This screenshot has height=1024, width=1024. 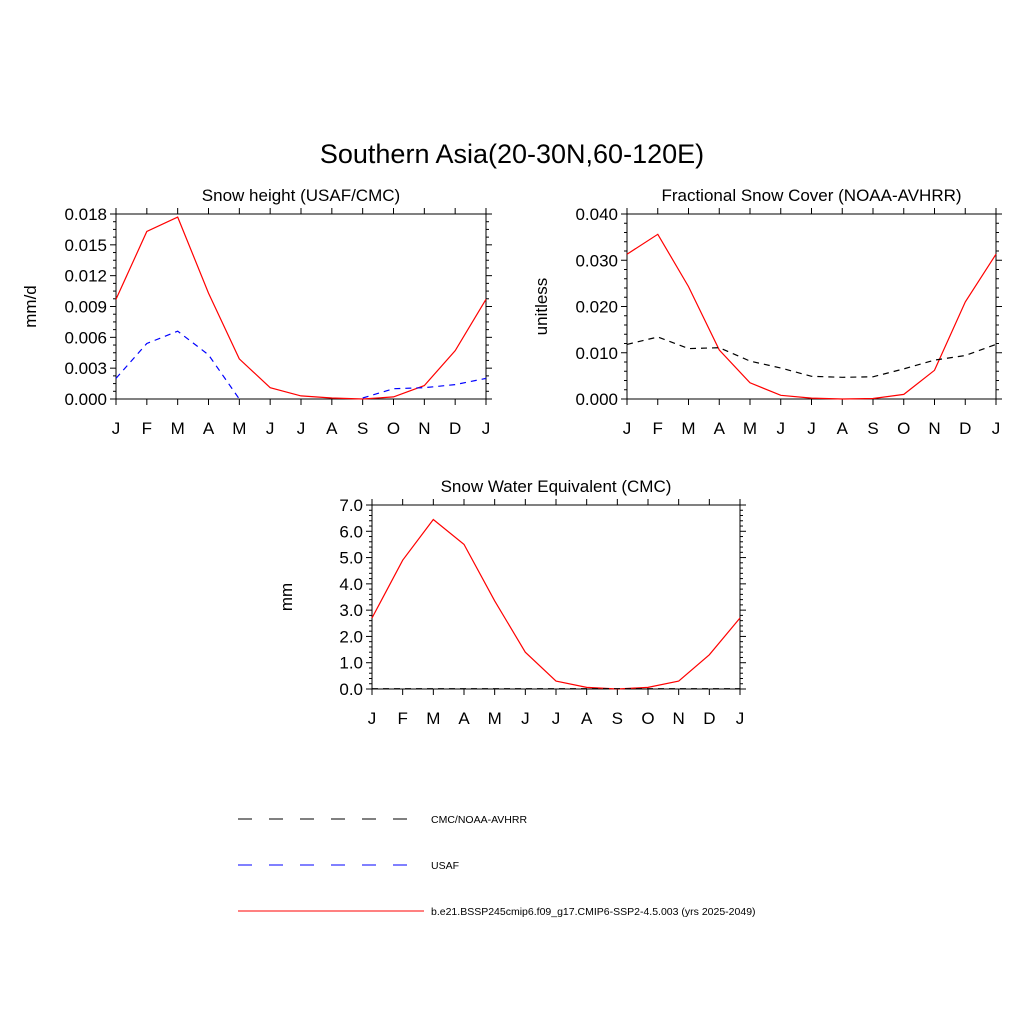 What do you see at coordinates (512, 154) in the screenshot?
I see `figure-title: Southern Asia(20-30N,60-120E)` at bounding box center [512, 154].